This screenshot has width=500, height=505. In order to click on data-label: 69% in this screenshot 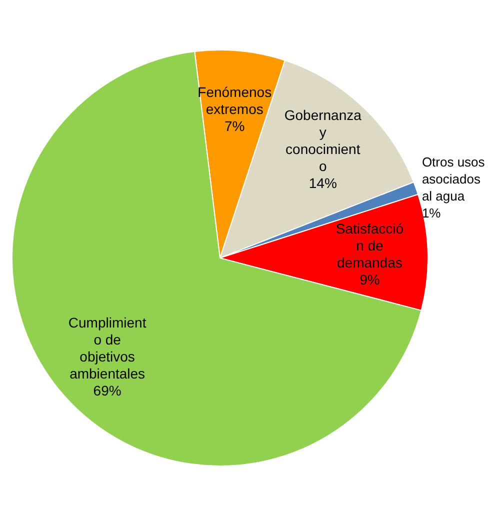, I will do `click(107, 390)`.